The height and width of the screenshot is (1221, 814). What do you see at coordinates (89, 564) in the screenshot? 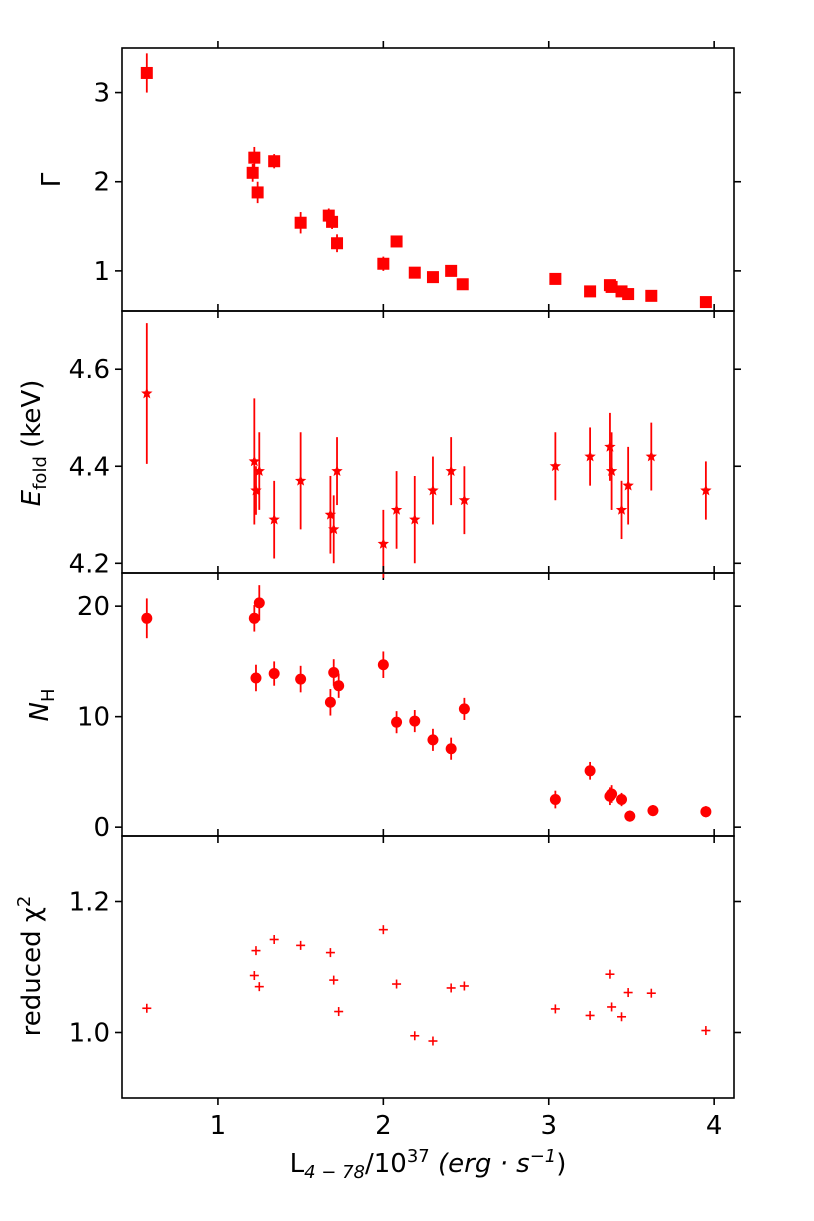
I see `y-tick-label: 4.2` at bounding box center [89, 564].